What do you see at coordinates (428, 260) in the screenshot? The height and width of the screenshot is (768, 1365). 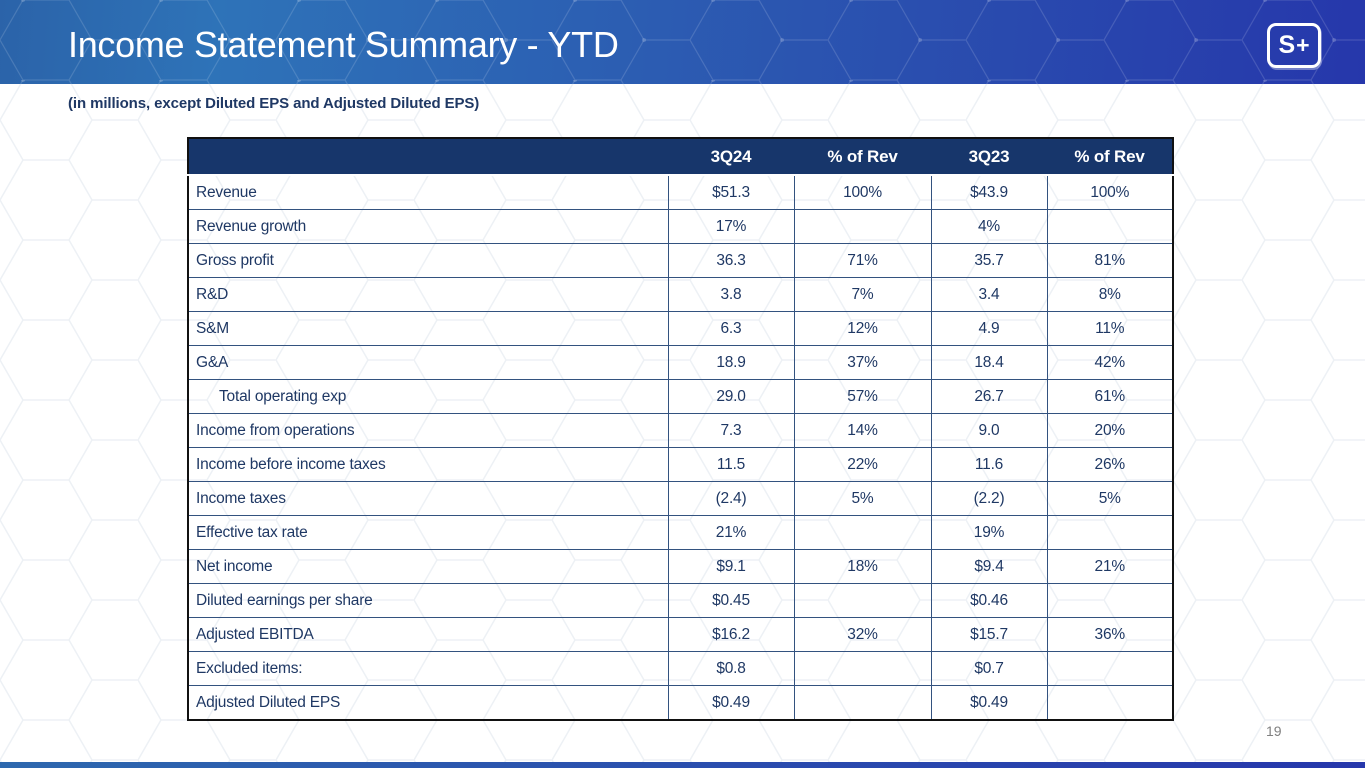 I see `row-label: Gross profit` at bounding box center [428, 260].